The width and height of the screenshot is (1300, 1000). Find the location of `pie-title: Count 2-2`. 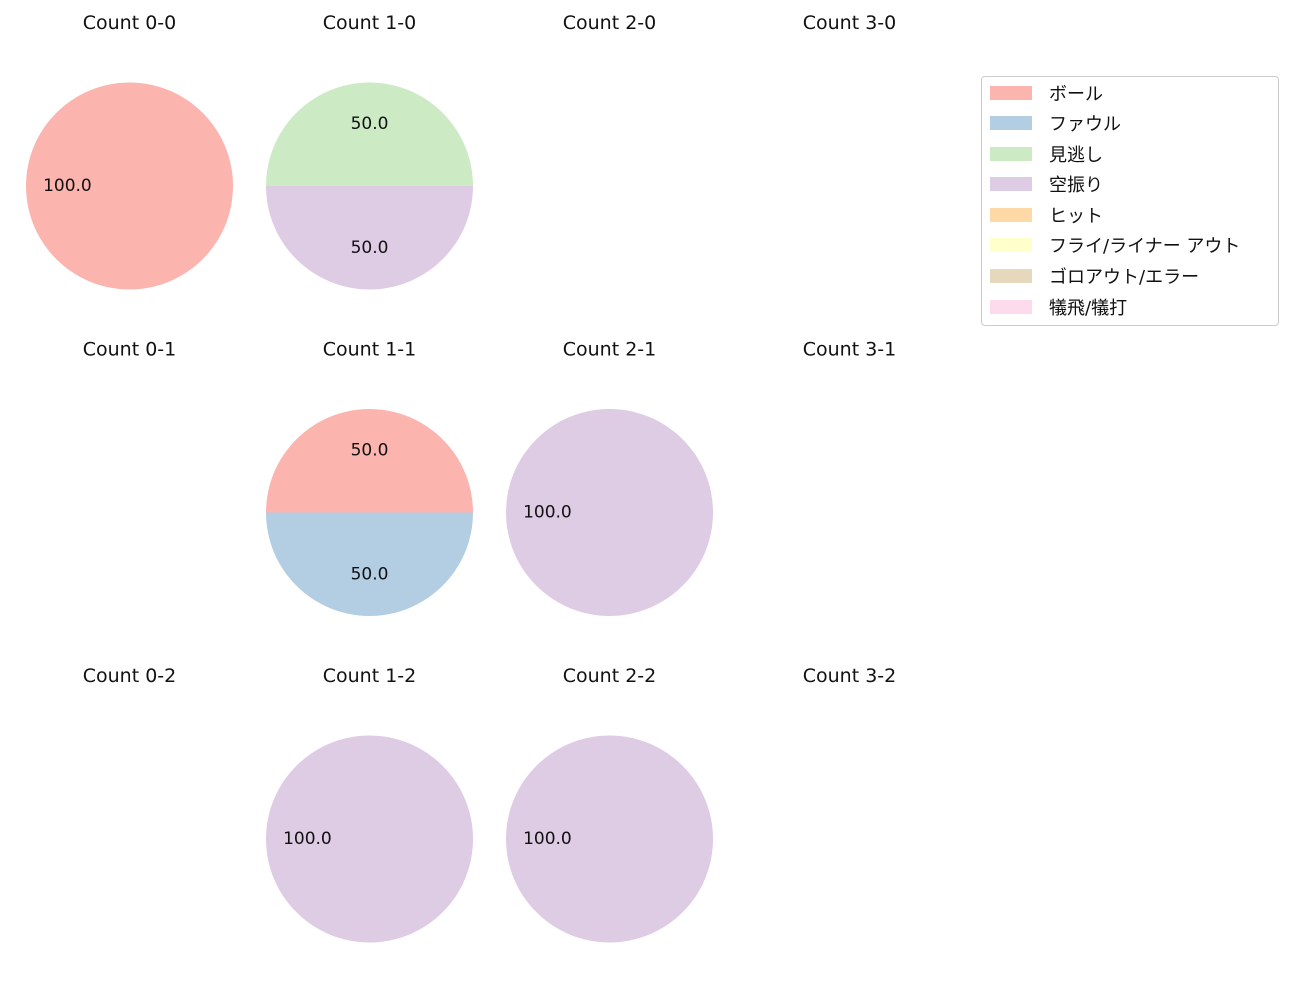

pie-title: Count 2-2 is located at coordinates (610, 676).